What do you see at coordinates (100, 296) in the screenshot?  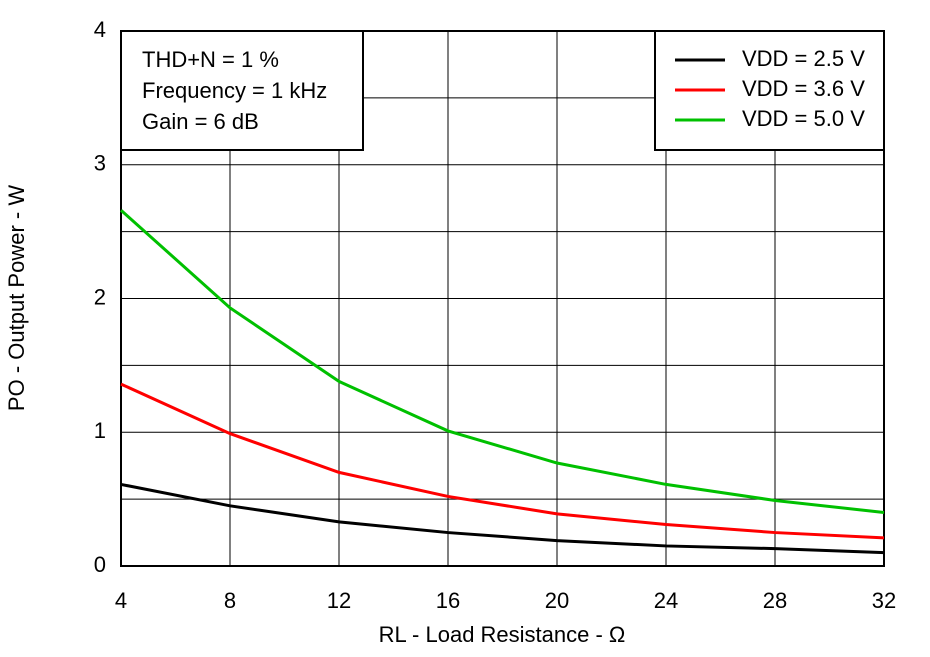 I see `y-tick-label: 2` at bounding box center [100, 296].